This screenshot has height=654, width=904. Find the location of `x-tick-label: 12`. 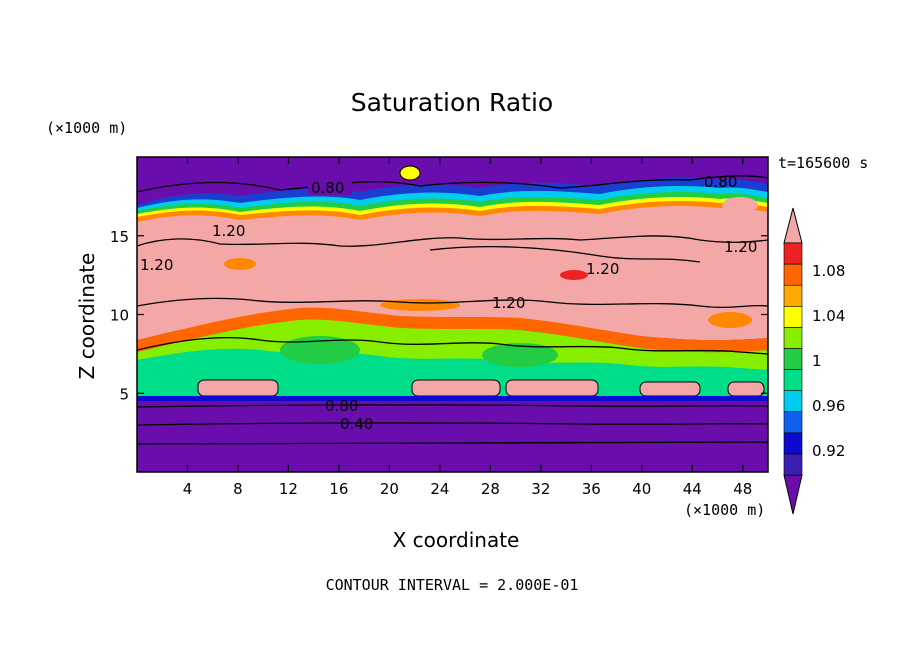

x-tick-label: 12 is located at coordinates (288, 489).